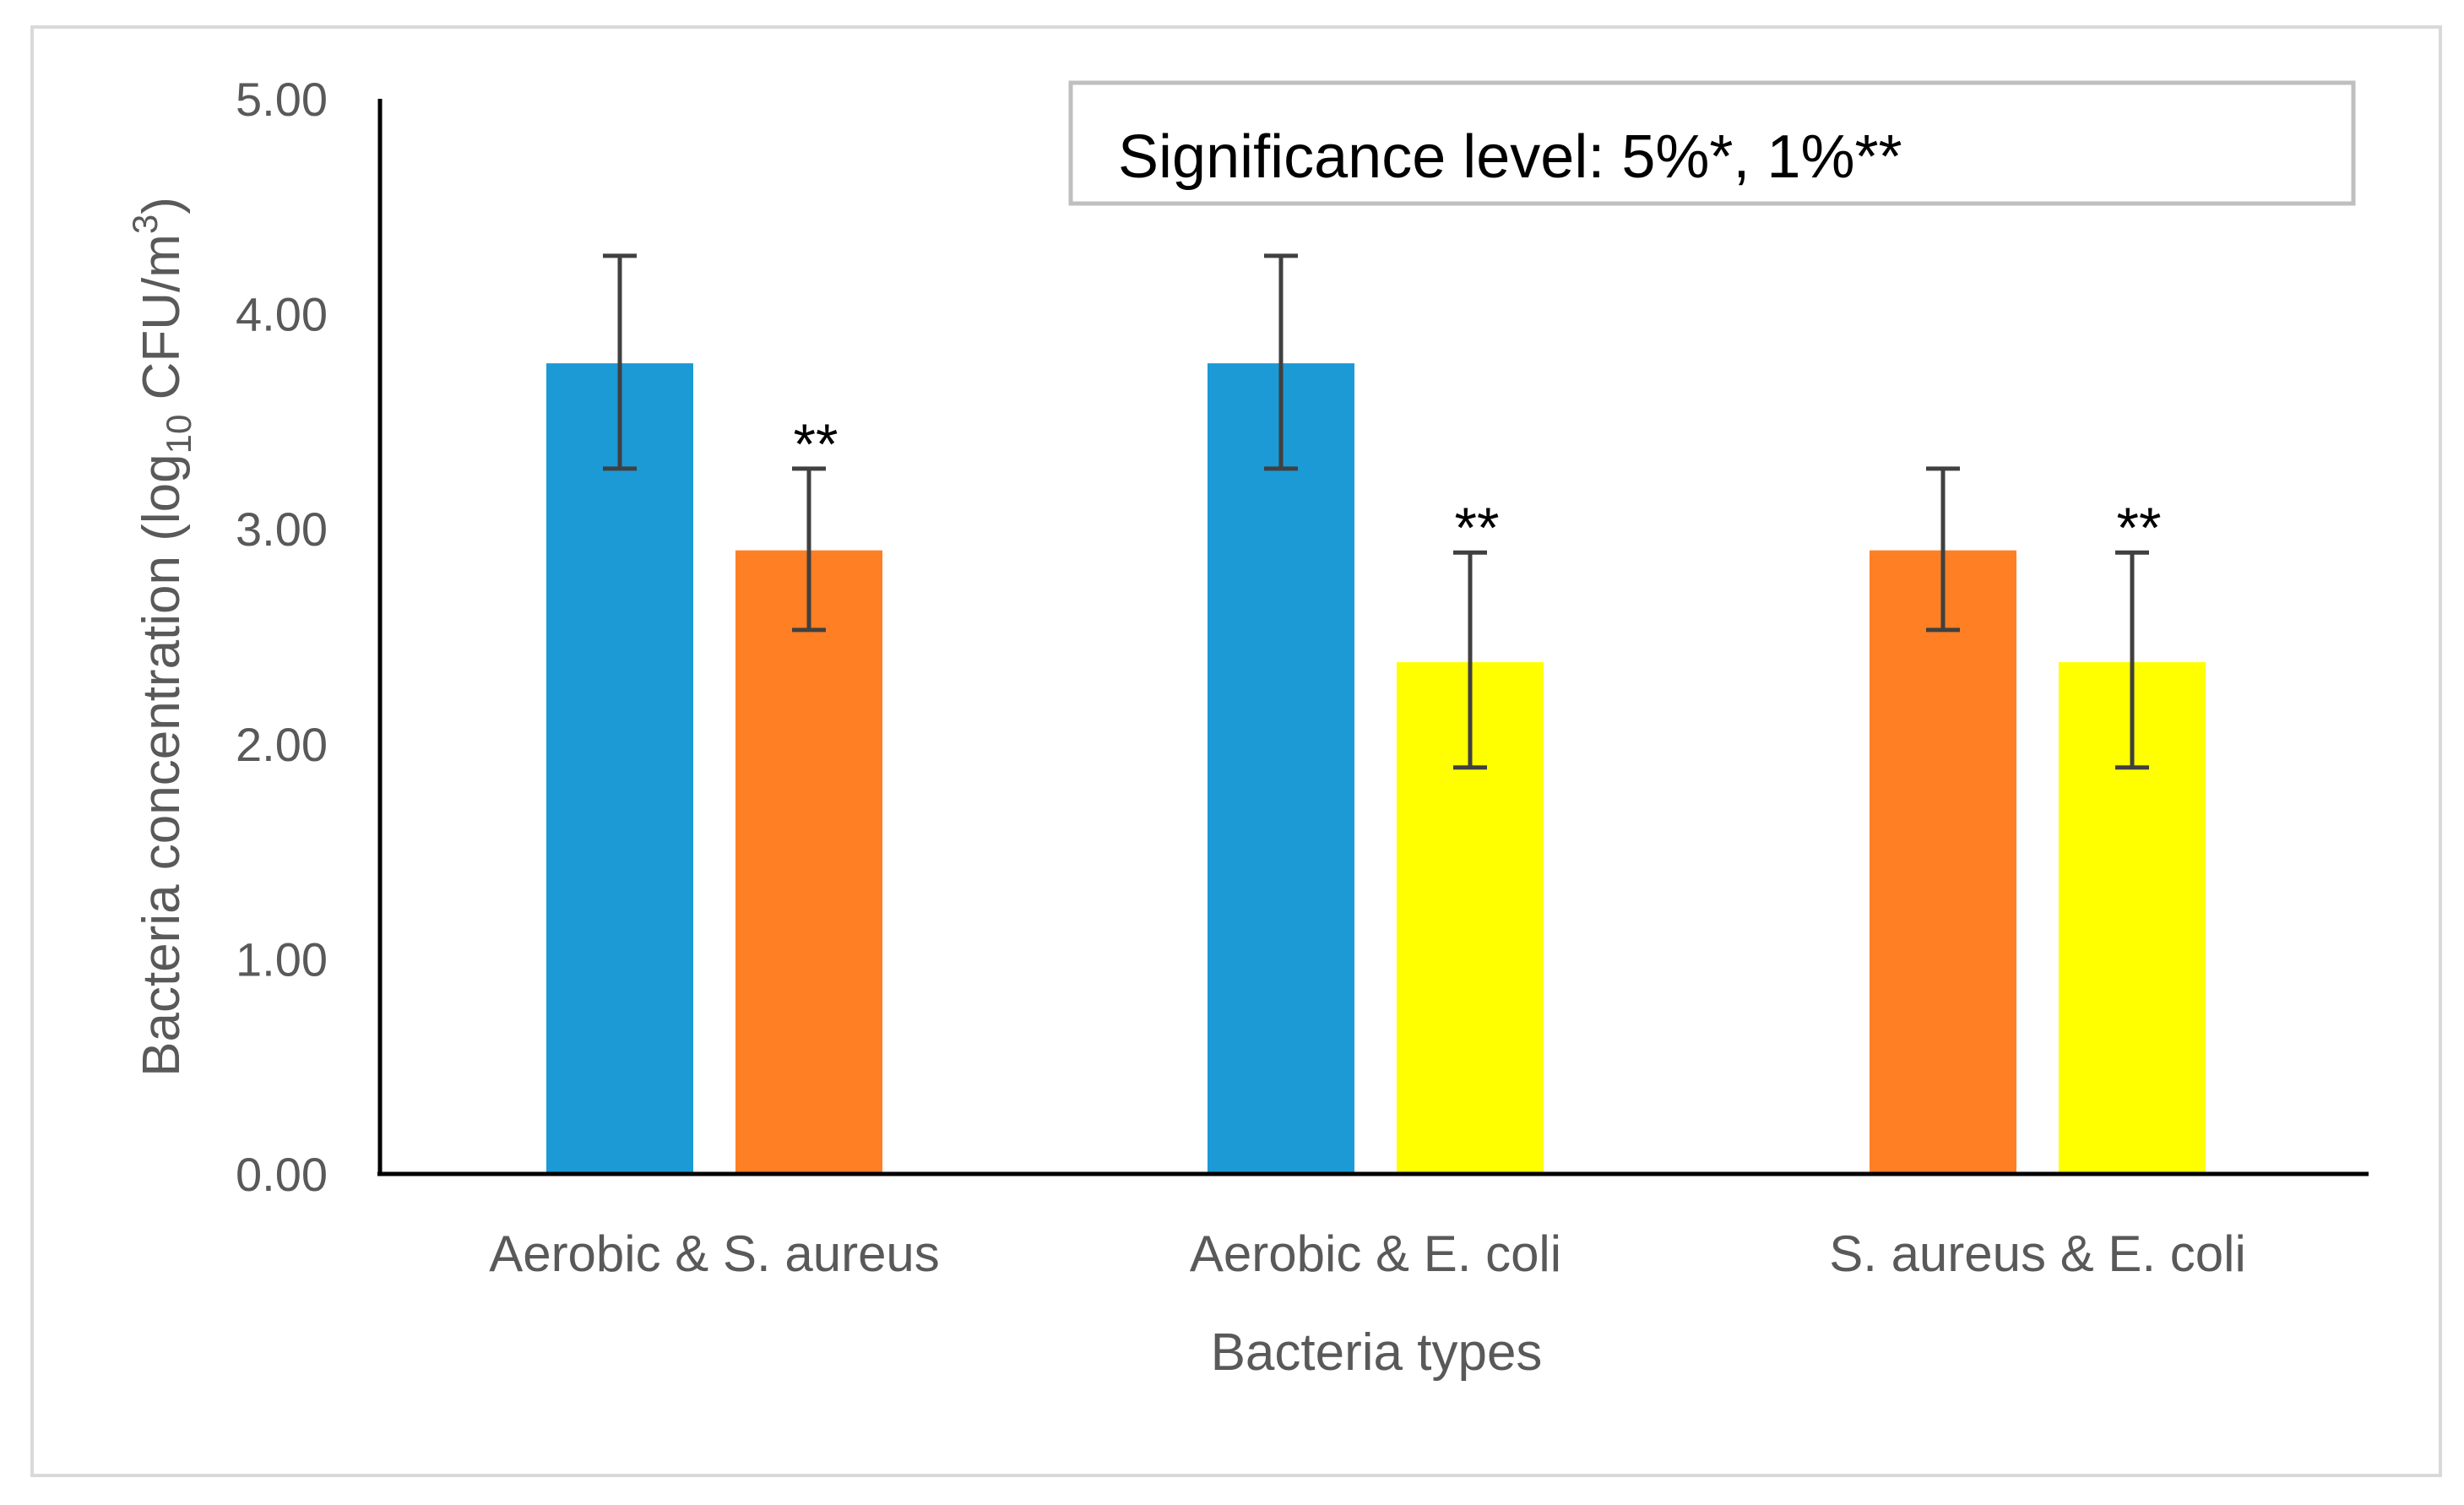 This screenshot has height=1505, width=2464. What do you see at coordinates (162, 765) in the screenshot?
I see `y-axis-title-main: Bacteria concentration (log` at bounding box center [162, 765].